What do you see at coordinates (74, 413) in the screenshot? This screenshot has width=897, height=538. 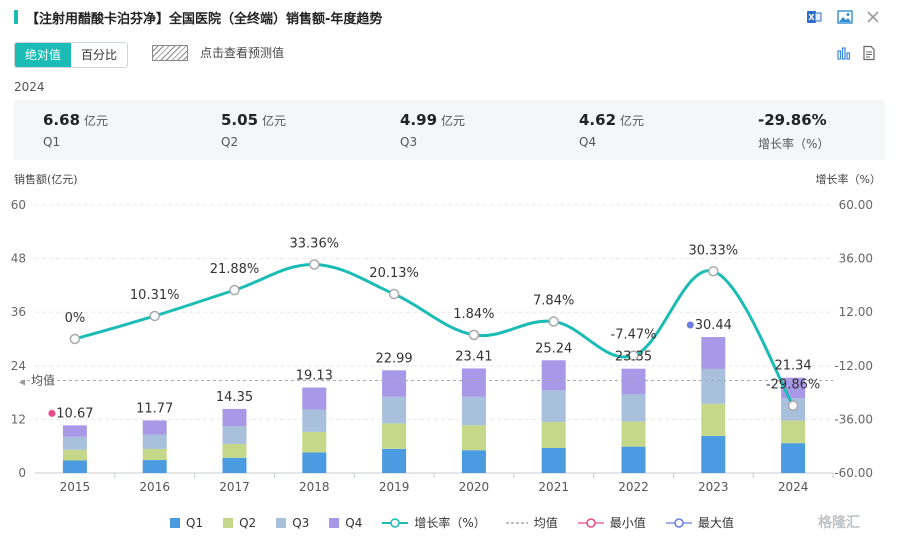 I see `bar-total-label: 10.67` at bounding box center [74, 413].